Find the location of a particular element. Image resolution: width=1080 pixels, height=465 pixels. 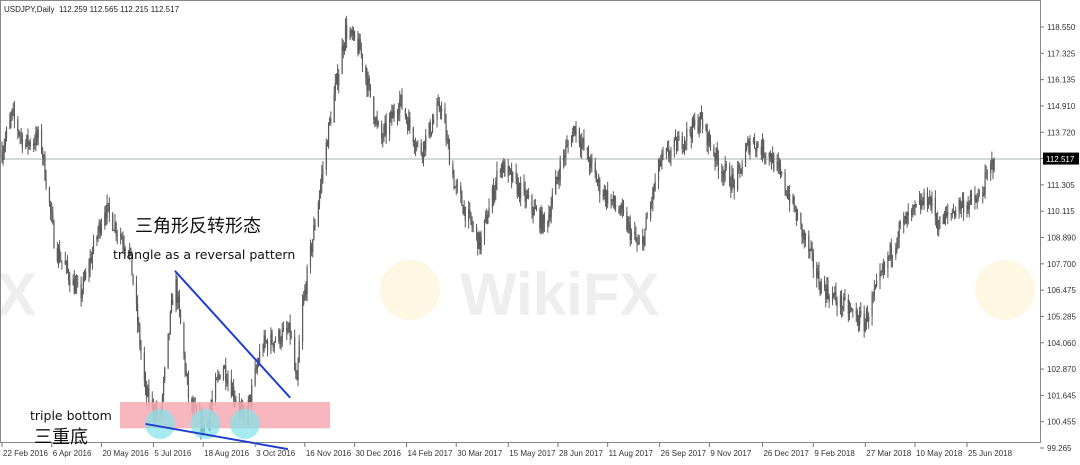

y-tick-label: 108.890 is located at coordinates (1061, 238).